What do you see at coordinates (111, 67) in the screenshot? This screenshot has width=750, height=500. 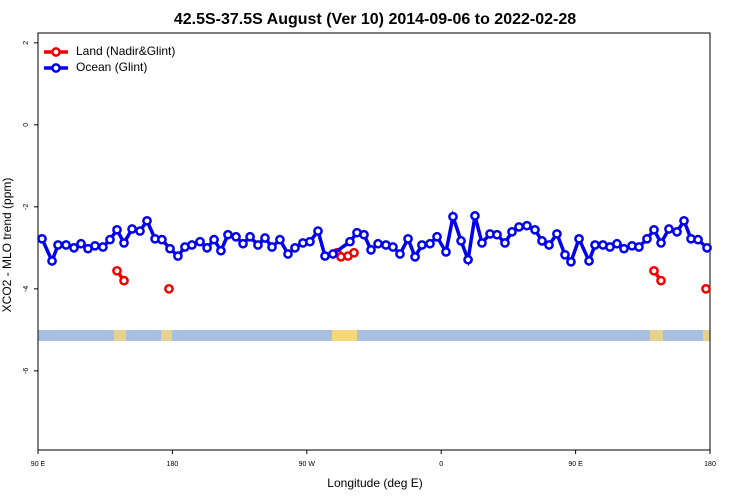 I see `legend-label: Ocean (Glint)` at bounding box center [111, 67].